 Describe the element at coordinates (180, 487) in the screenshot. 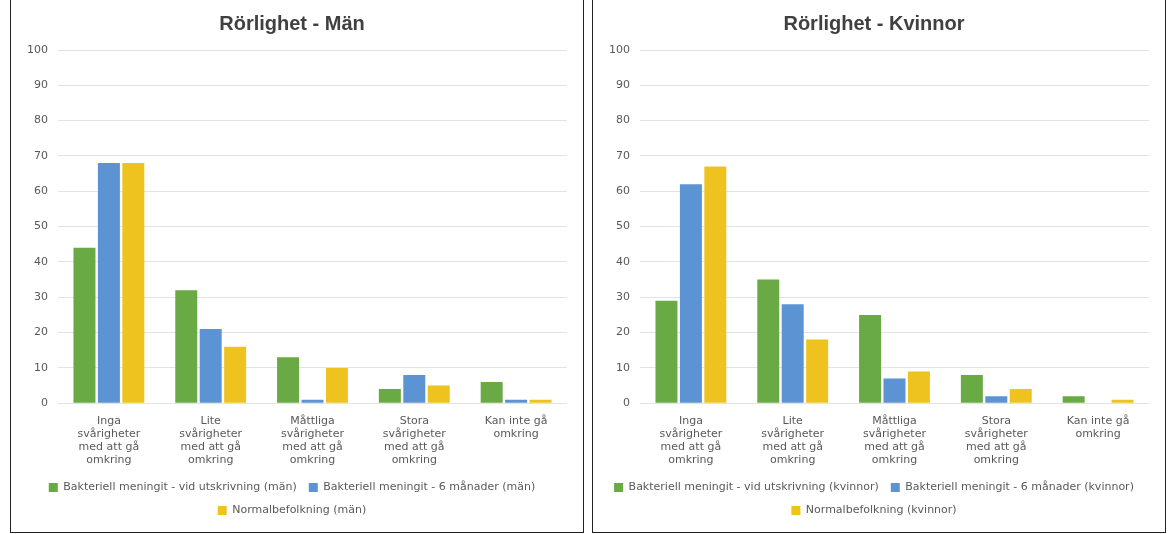

I see `legend-label: Bakteriell meningit - vid utskrivning (män)` at that location.